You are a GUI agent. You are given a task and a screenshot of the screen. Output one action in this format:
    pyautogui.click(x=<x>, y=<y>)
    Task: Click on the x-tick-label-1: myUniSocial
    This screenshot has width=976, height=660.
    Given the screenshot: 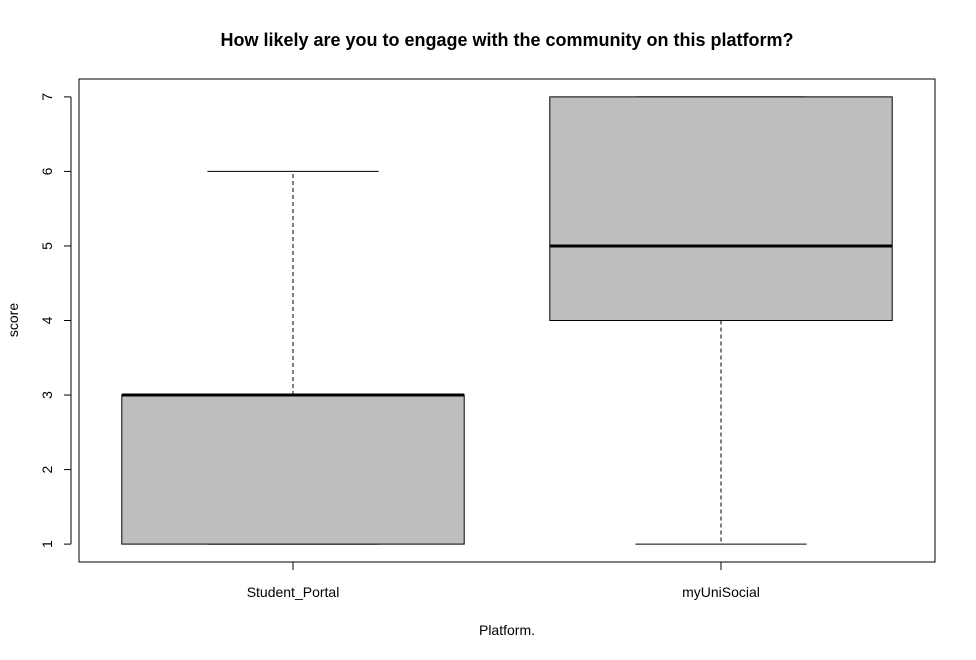 What is the action you would take?
    pyautogui.click(x=721, y=592)
    